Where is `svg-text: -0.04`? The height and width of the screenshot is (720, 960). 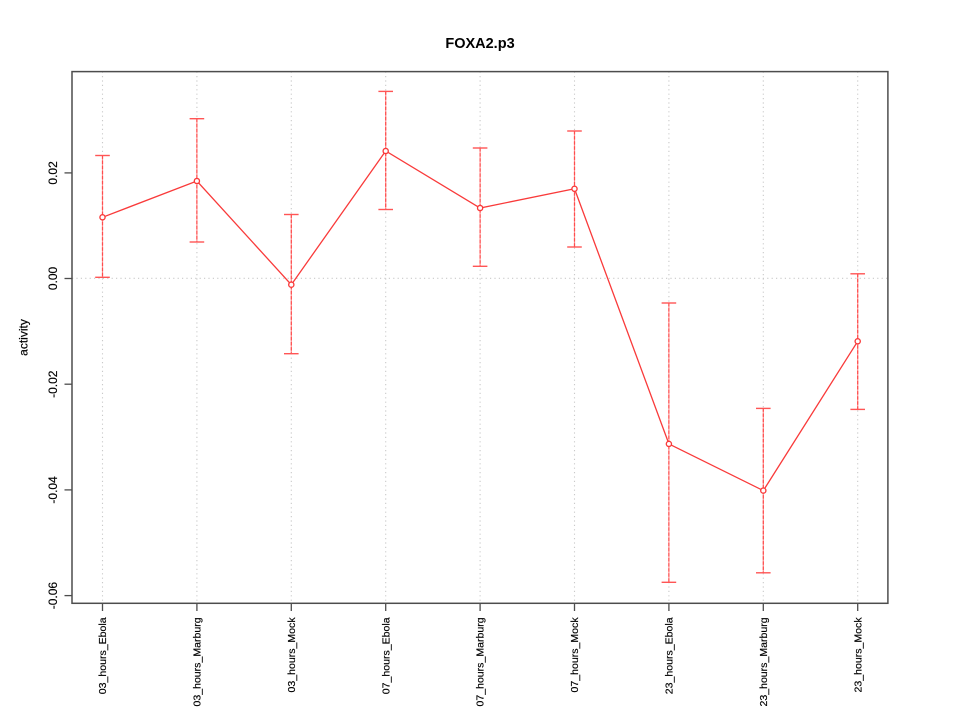
svg-text: -0.04 is located at coordinates (53, 490).